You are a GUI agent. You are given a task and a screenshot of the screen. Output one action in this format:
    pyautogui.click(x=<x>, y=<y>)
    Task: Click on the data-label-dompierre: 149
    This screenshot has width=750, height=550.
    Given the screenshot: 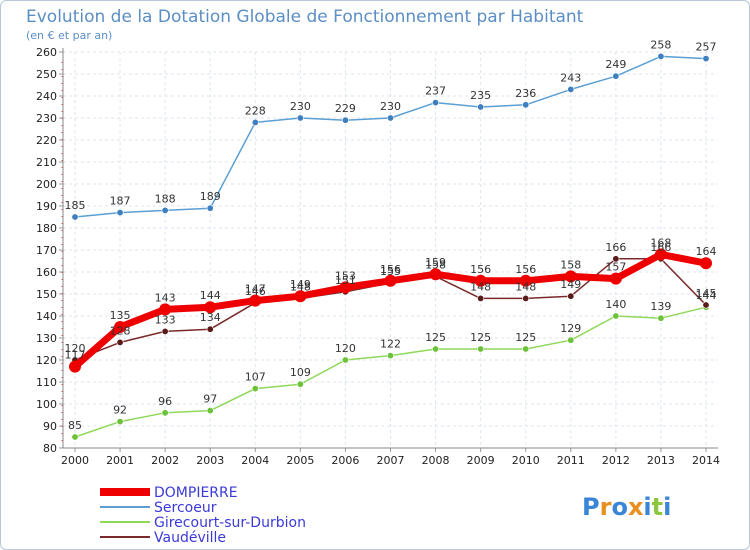 What is the action you would take?
    pyautogui.click(x=300, y=284)
    